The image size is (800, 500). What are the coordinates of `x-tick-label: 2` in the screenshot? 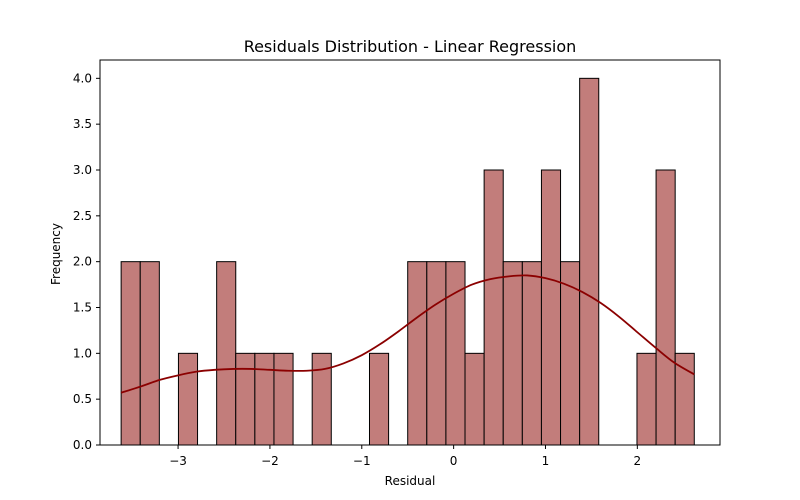 It's located at (638, 461).